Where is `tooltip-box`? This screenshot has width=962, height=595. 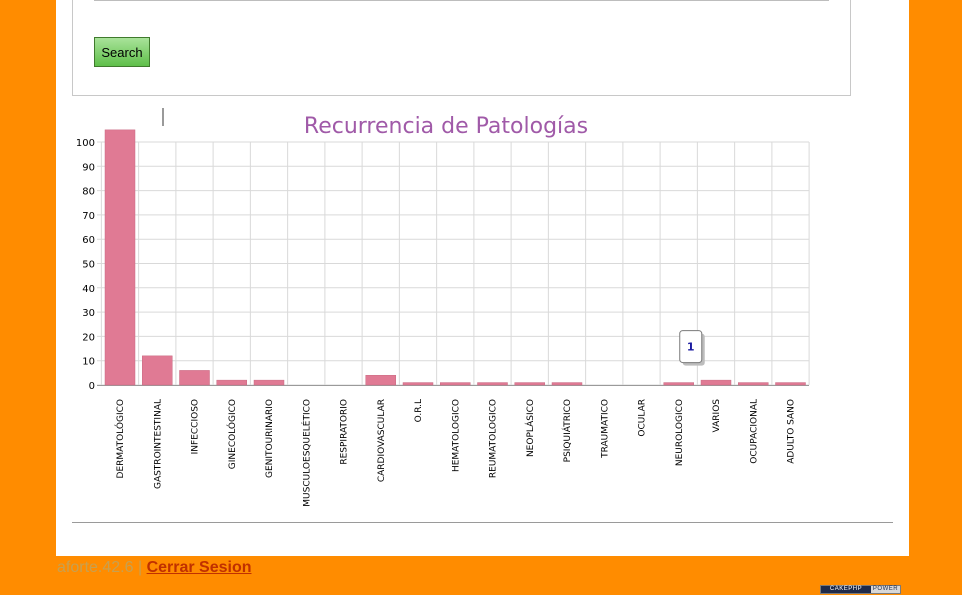
tooltip-box is located at coordinates (691, 347).